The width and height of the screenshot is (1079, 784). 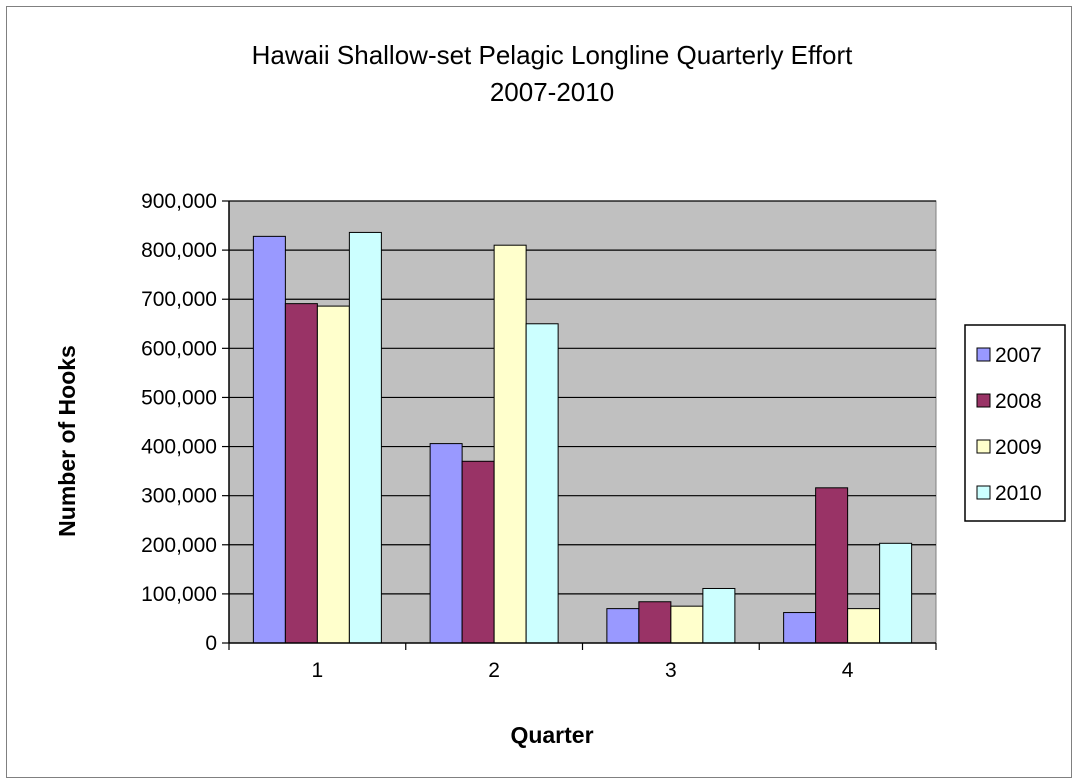 I want to click on legend-label-2007: 2007, so click(x=1018, y=355).